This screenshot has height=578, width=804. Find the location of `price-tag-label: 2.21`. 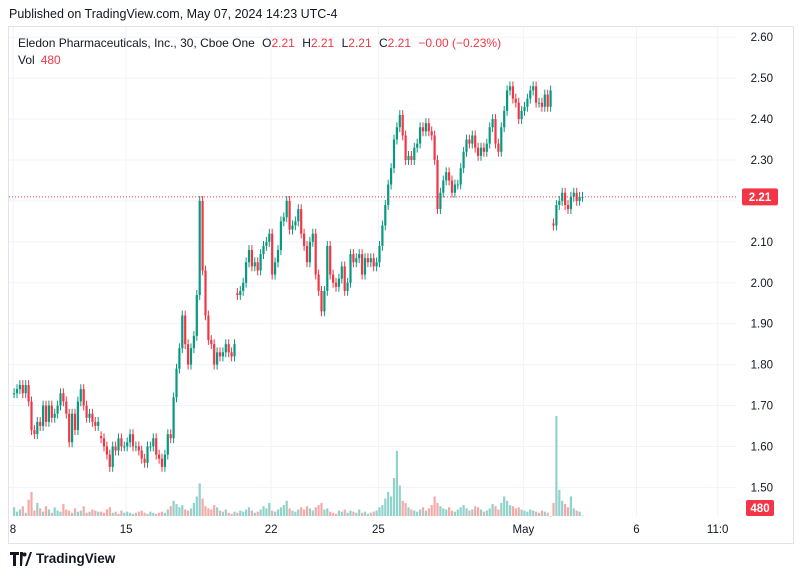

price-tag-label: 2.21 is located at coordinates (760, 198).